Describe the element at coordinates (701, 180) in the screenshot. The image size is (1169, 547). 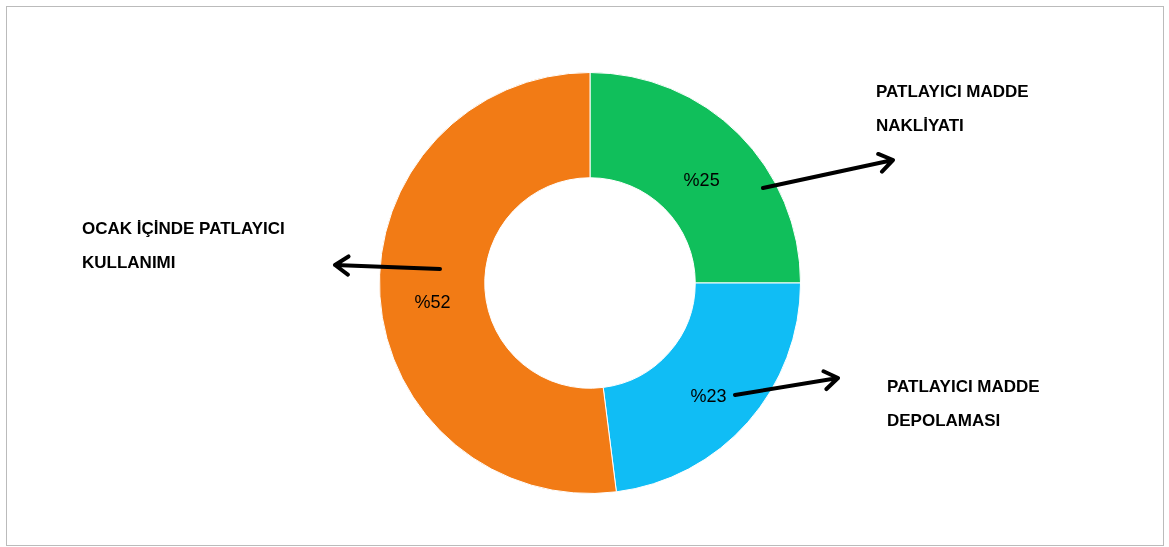
I see `data-label: %25` at that location.